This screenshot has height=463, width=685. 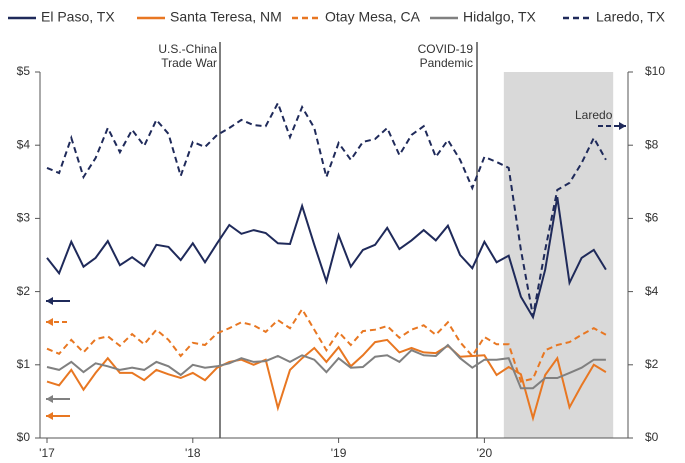 What do you see at coordinates (500, 17) in the screenshot?
I see `legend-label: Hidalgo, TX` at bounding box center [500, 17].